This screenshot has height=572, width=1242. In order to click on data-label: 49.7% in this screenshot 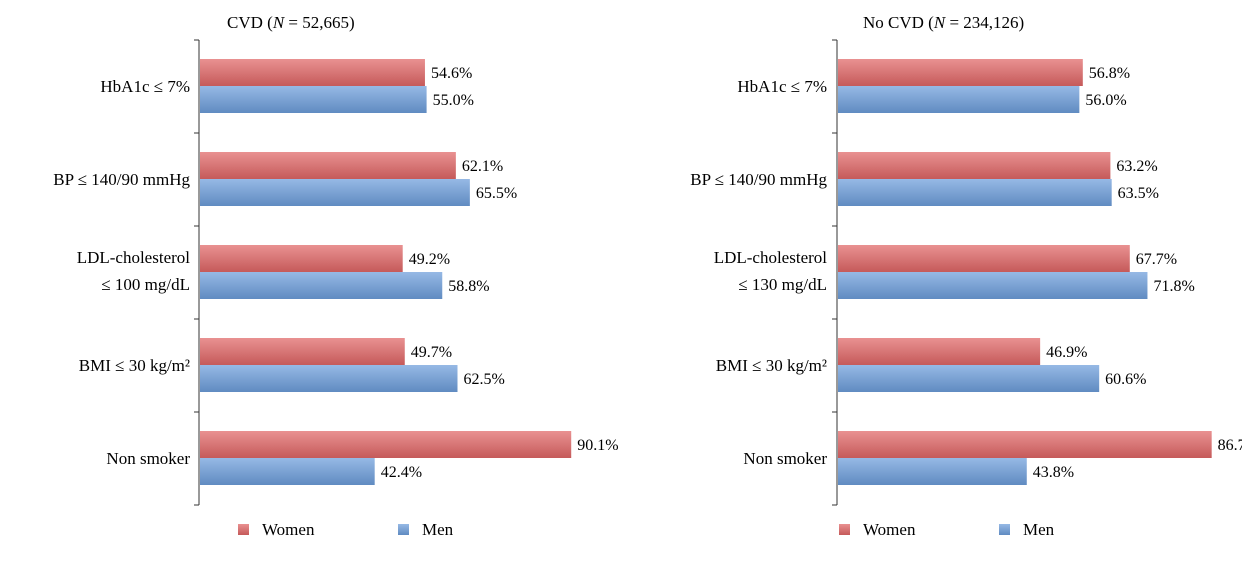, I will do `click(431, 352)`.